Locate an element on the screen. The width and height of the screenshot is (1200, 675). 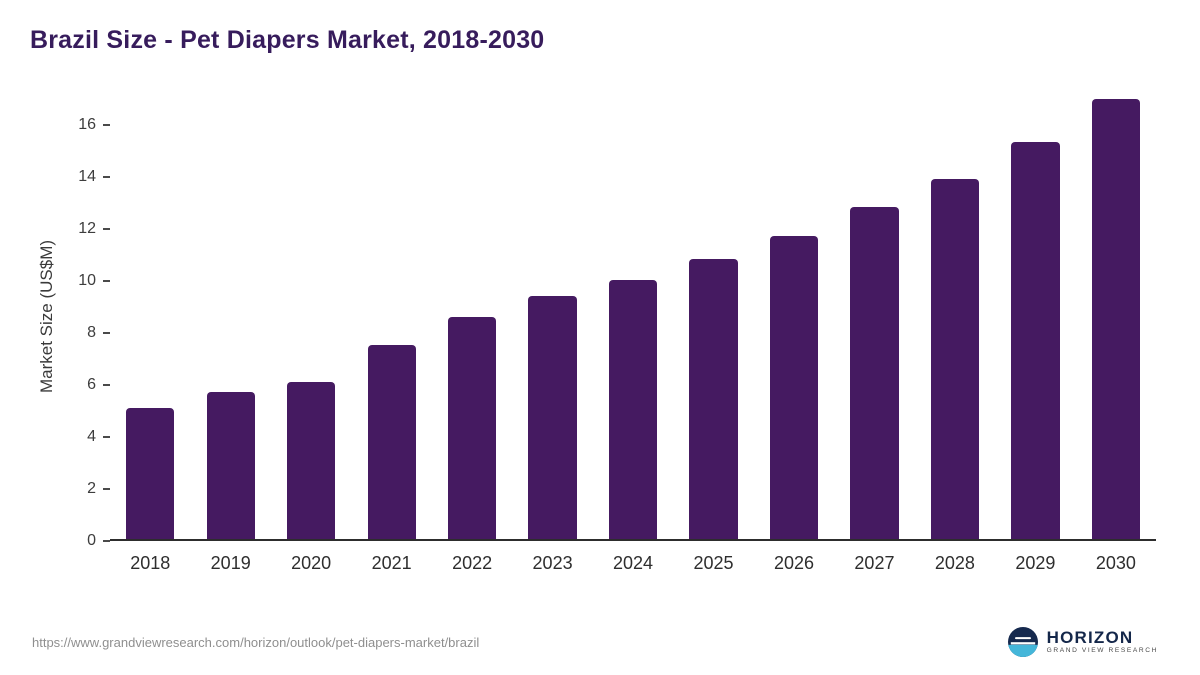
bar-2024 is located at coordinates (633, 409).